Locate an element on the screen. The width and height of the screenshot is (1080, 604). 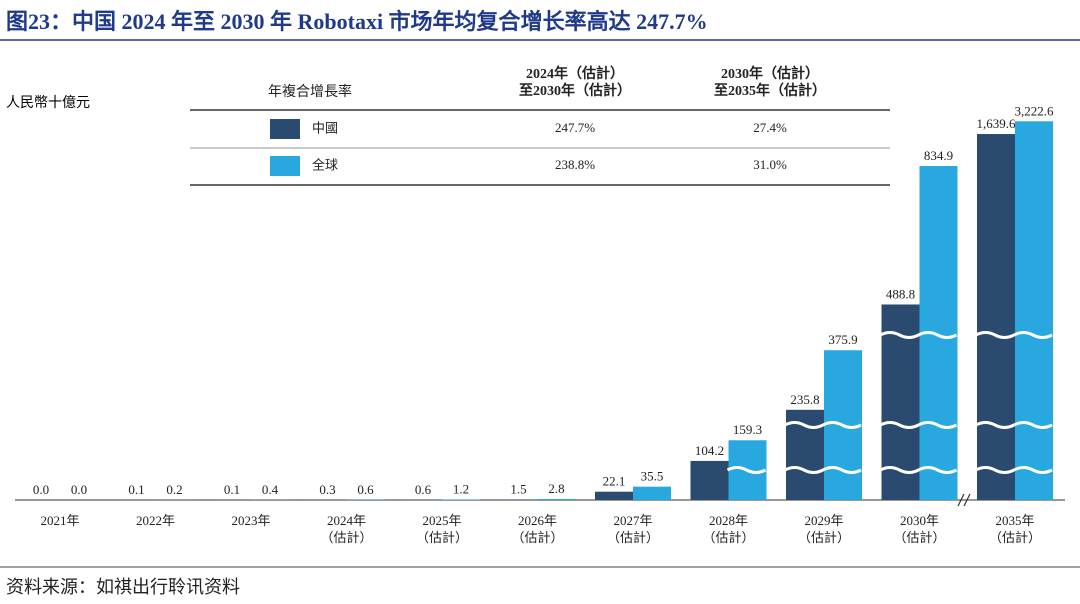
value-label: 235.8 is located at coordinates (804, 399).